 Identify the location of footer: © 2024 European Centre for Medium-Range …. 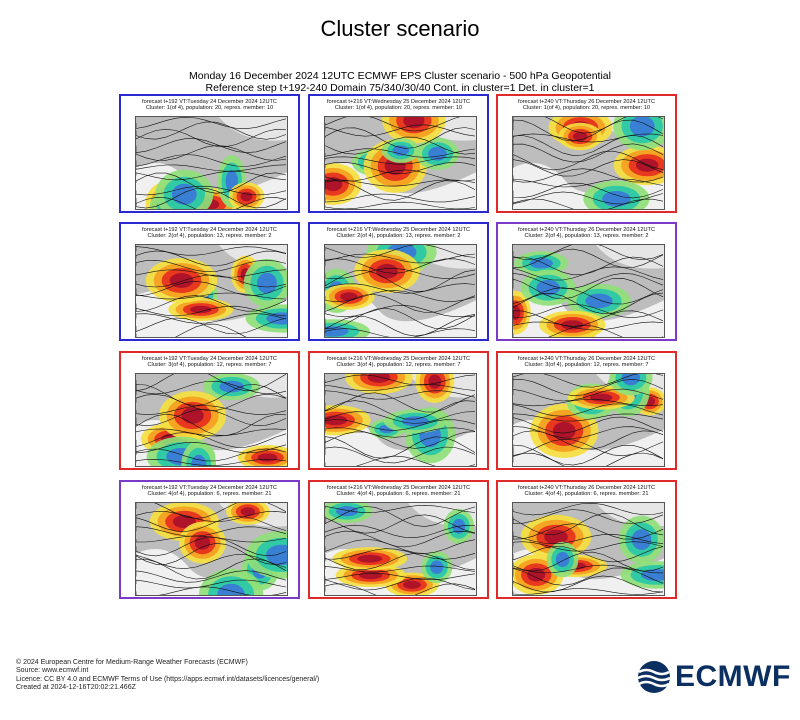
(167, 675).